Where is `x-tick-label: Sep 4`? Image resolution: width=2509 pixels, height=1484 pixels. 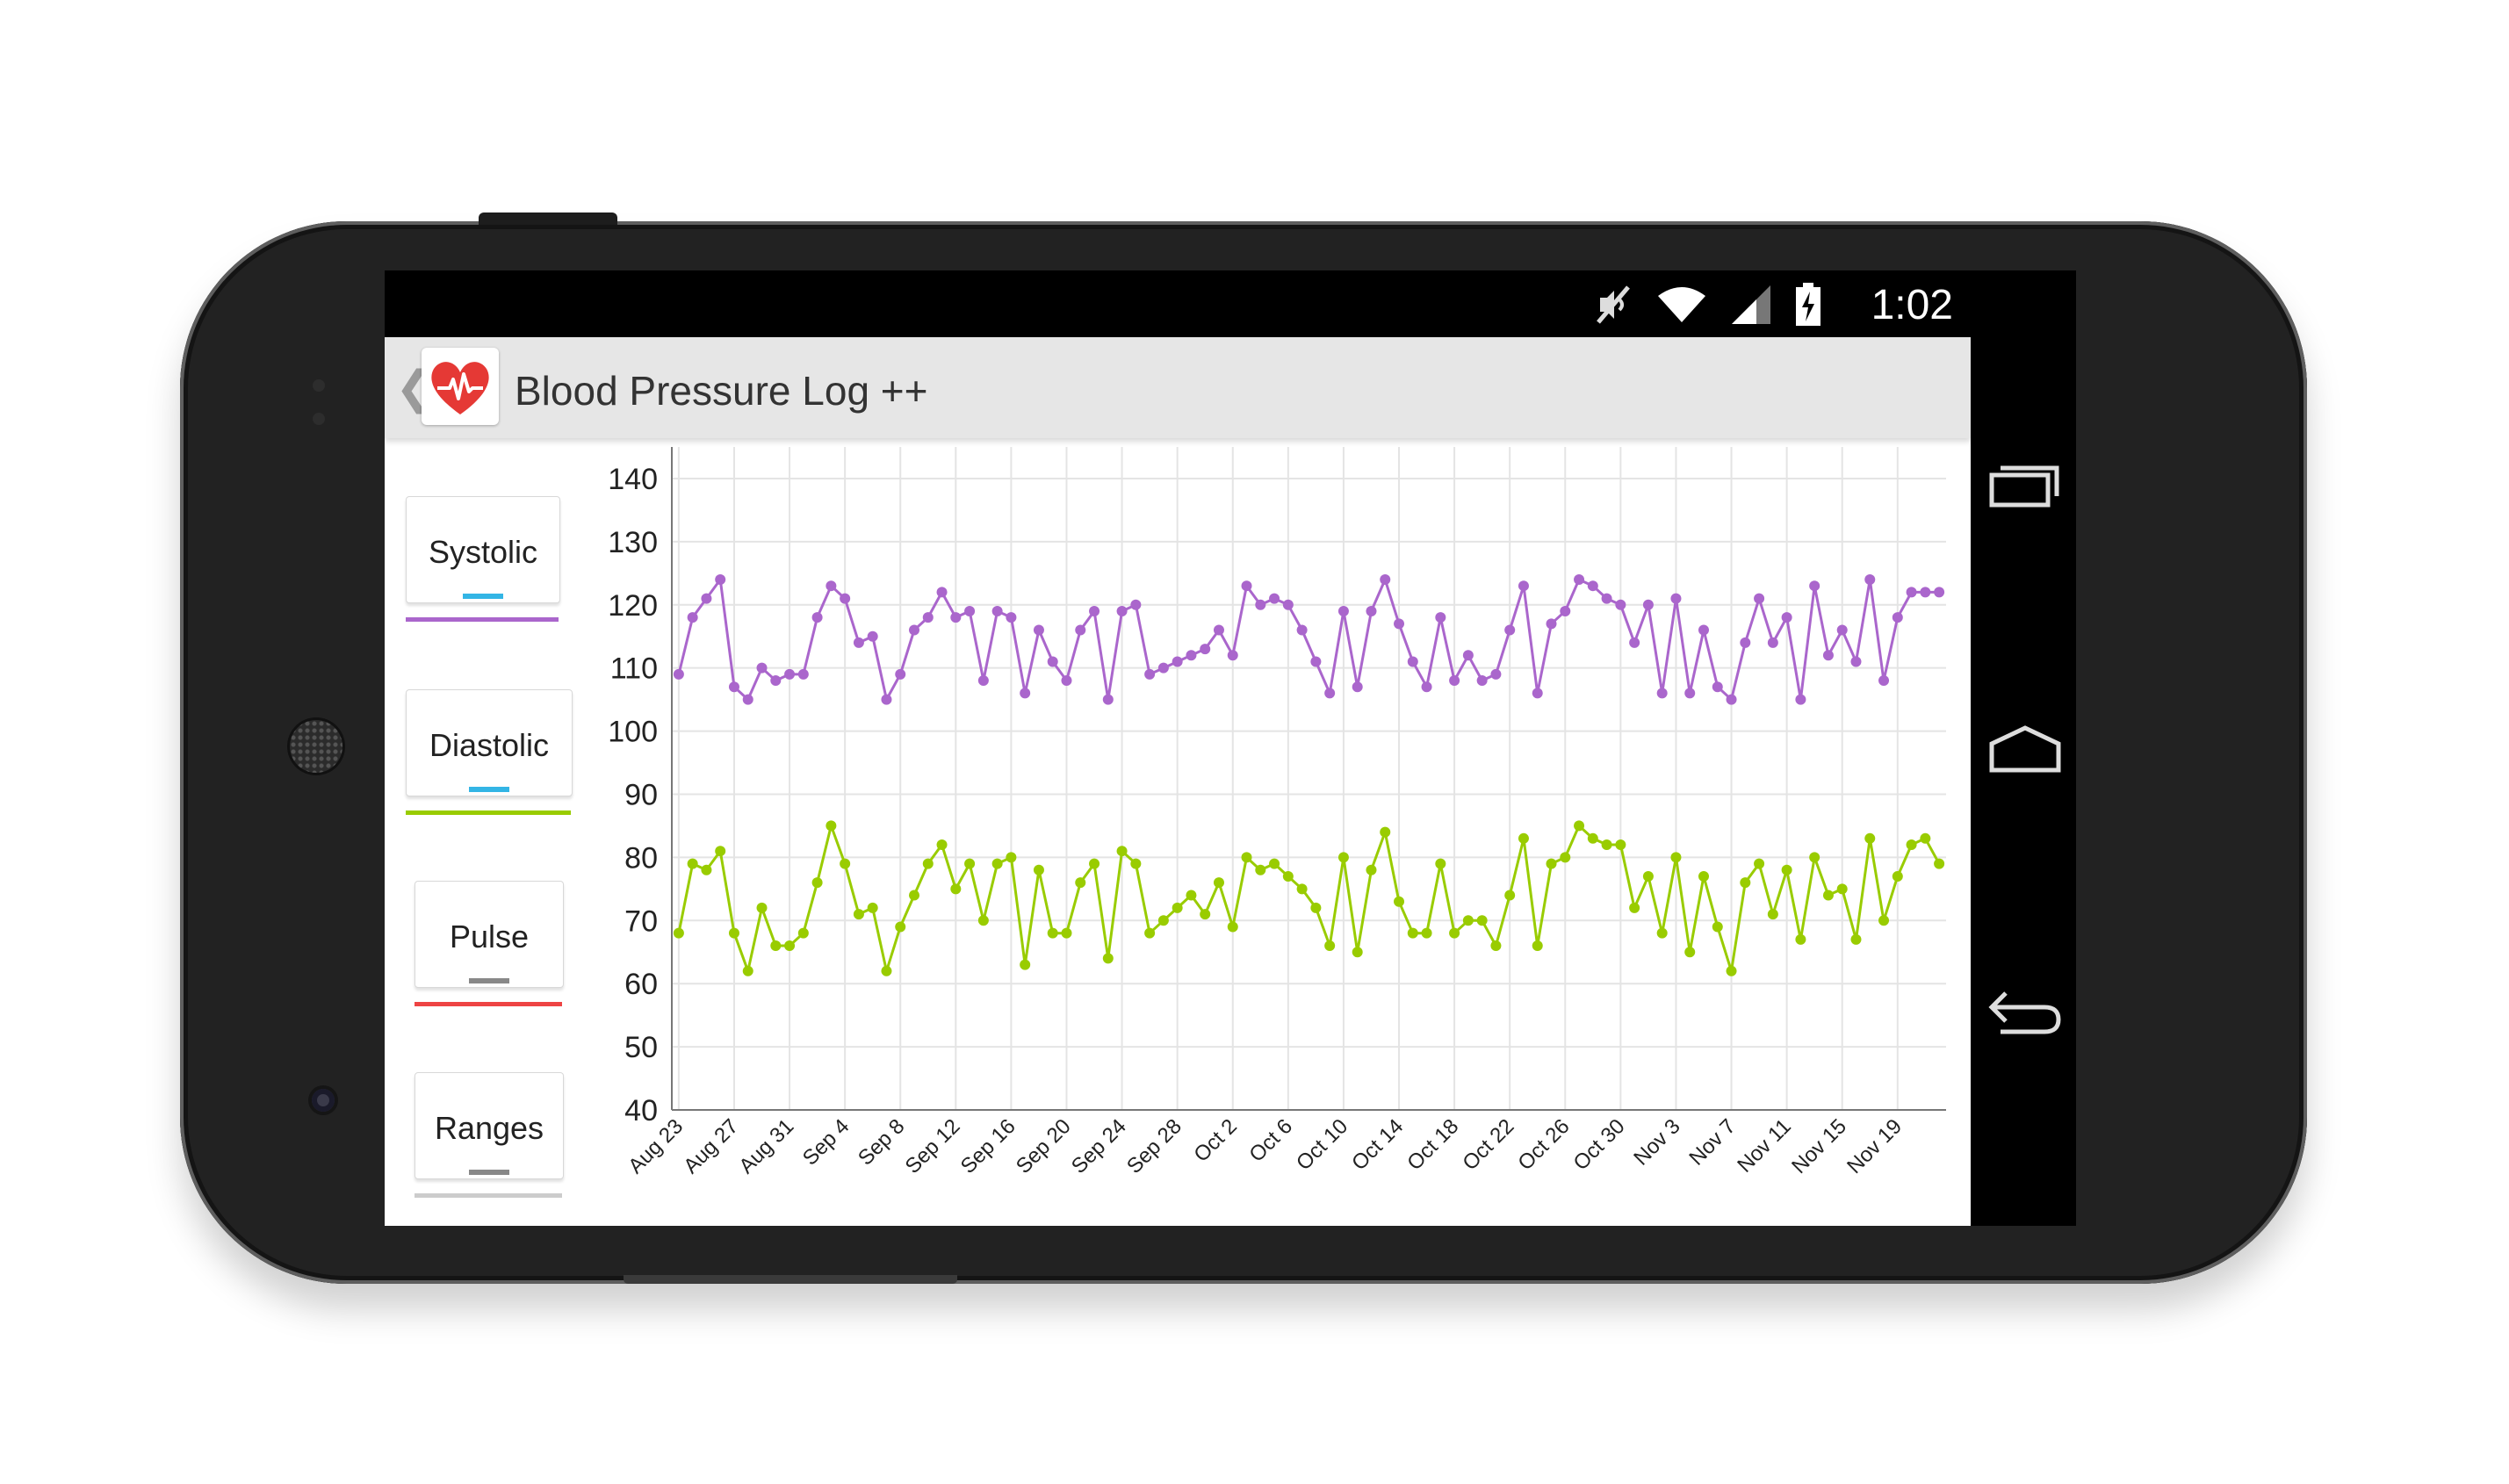
x-tick-label: Sep 4 is located at coordinates (826, 1142).